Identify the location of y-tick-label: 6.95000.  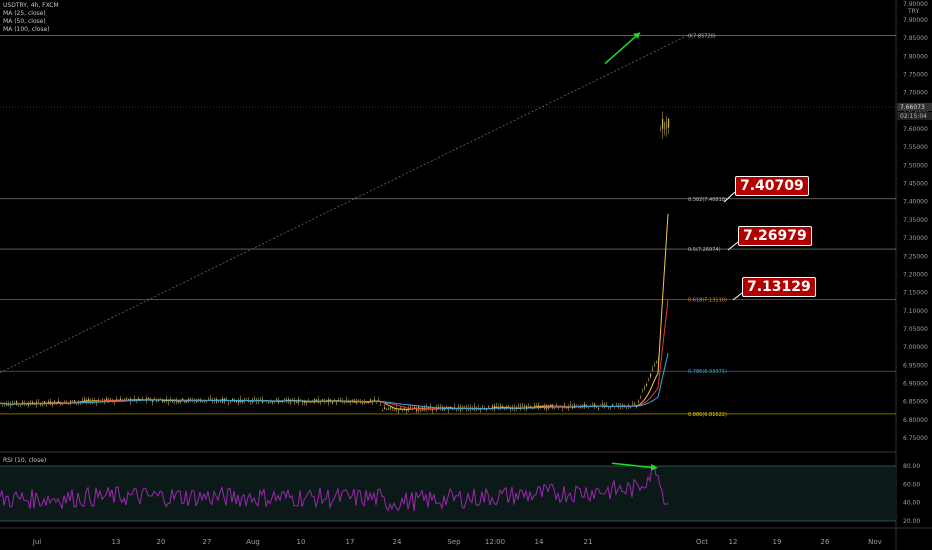
(915, 365).